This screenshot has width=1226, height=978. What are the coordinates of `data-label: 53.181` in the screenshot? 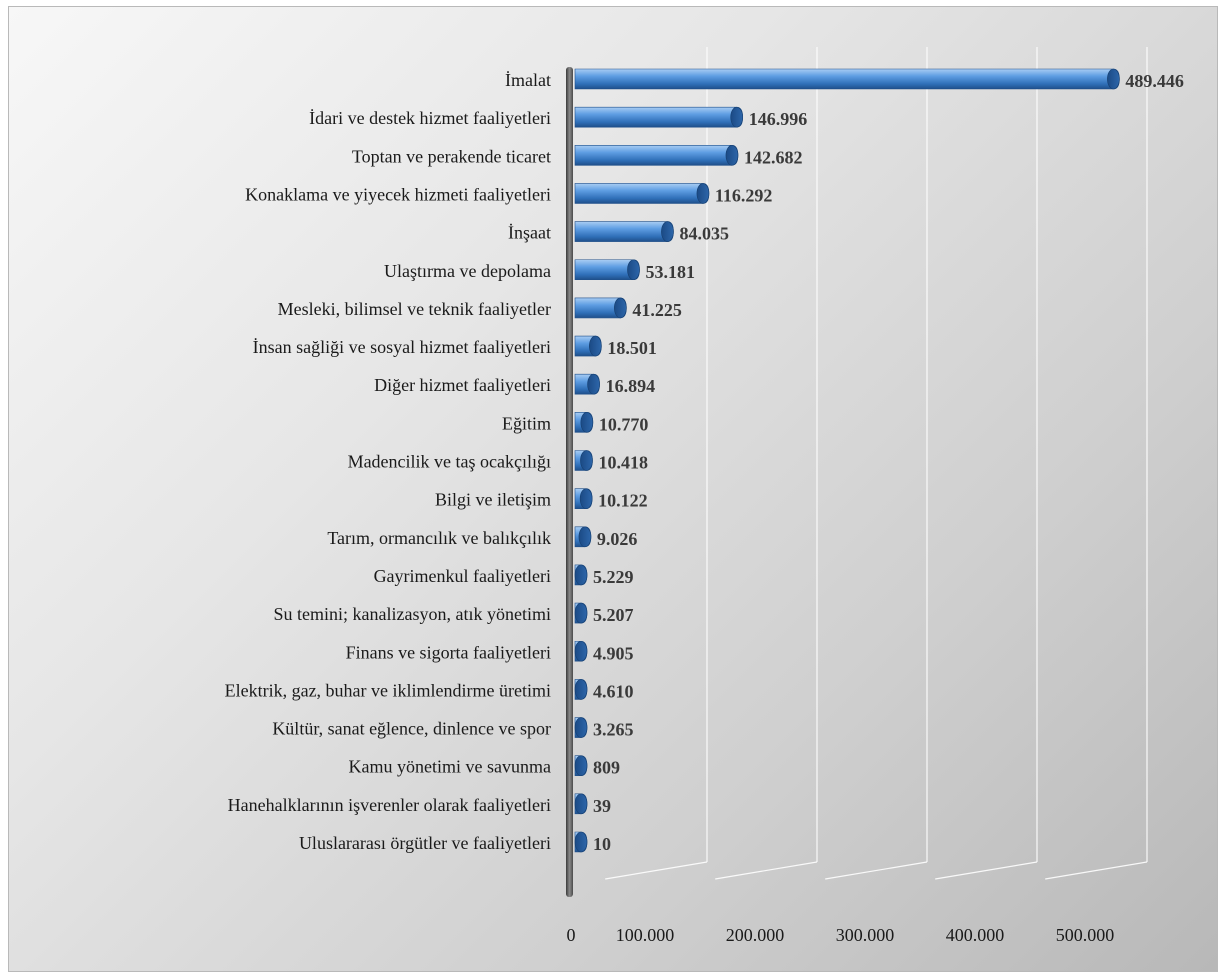 It's located at (670, 272).